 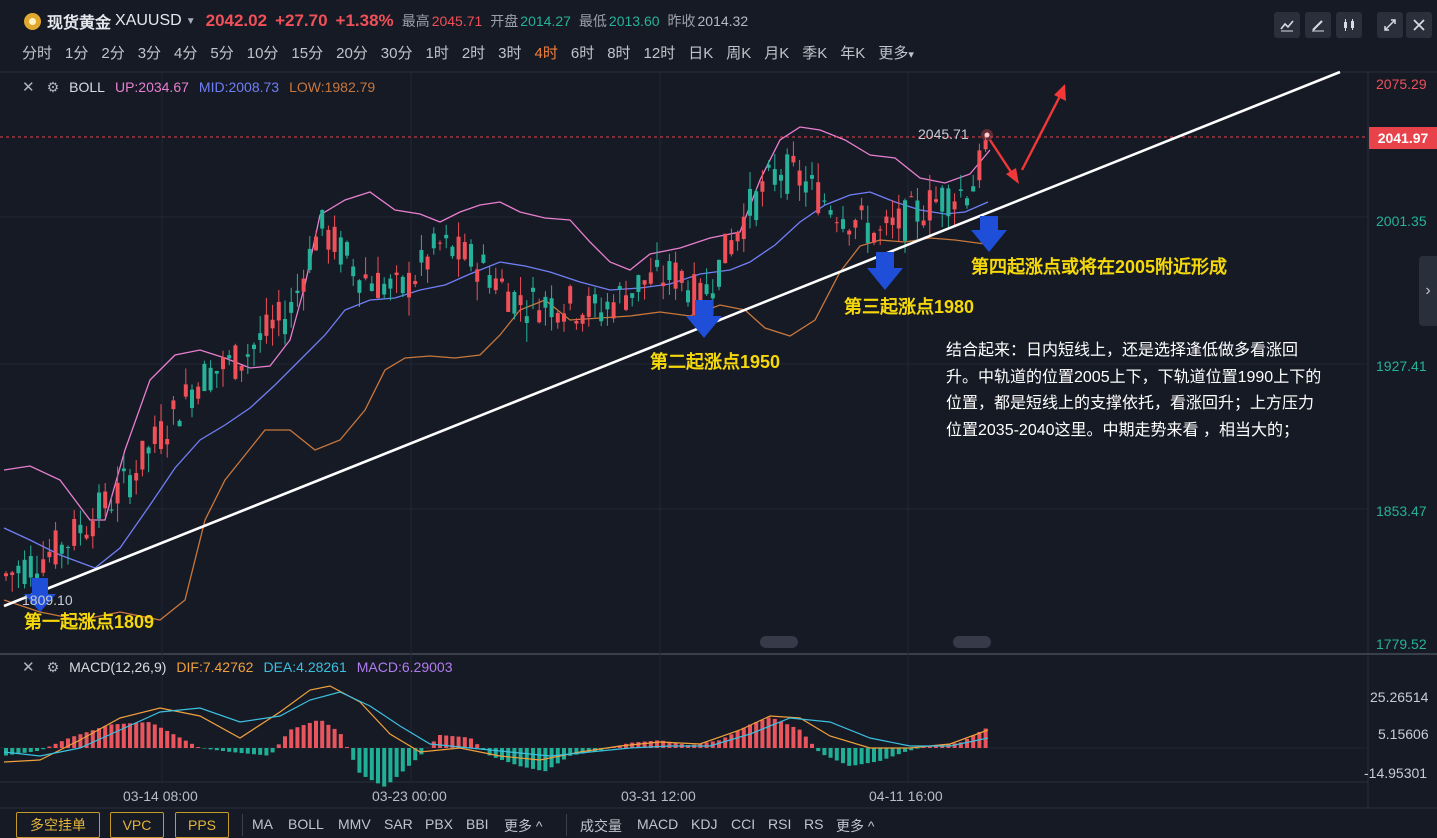 What do you see at coordinates (1401, 221) in the screenshot?
I see `price-tick: 2001.35` at bounding box center [1401, 221].